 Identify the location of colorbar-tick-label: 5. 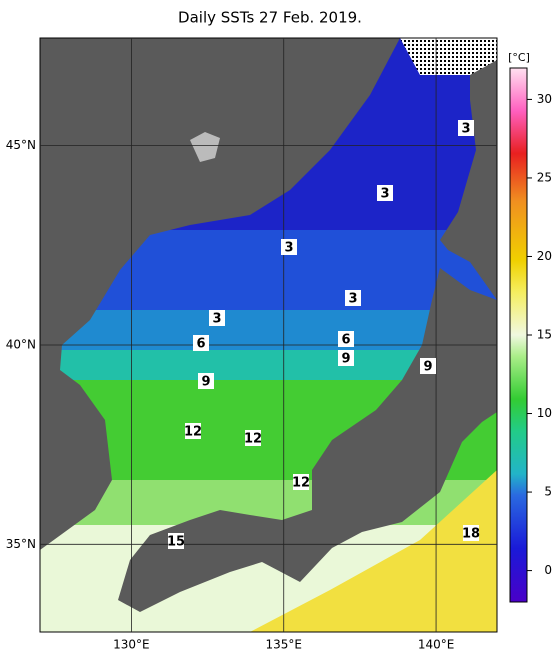
(548, 492).